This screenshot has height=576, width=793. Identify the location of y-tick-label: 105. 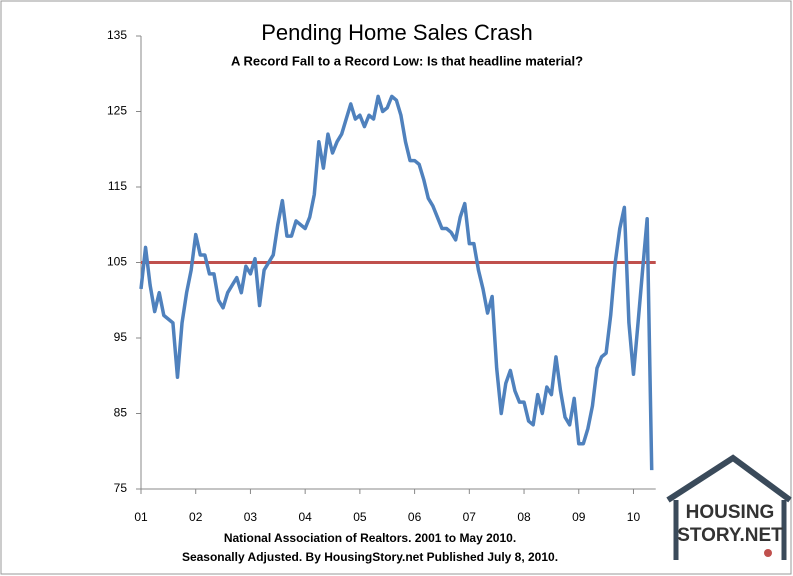
(117, 262).